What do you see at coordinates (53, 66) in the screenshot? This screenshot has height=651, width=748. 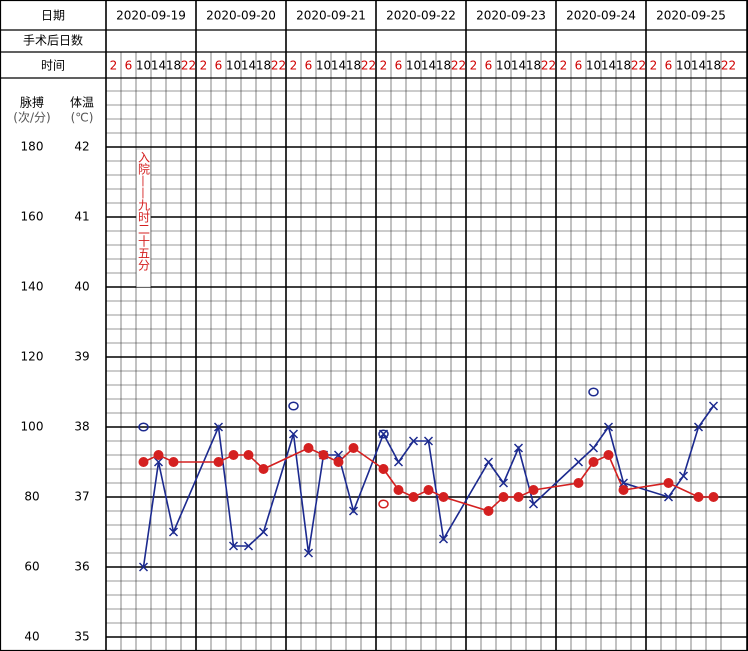 I see `row-label: 时间` at bounding box center [53, 66].